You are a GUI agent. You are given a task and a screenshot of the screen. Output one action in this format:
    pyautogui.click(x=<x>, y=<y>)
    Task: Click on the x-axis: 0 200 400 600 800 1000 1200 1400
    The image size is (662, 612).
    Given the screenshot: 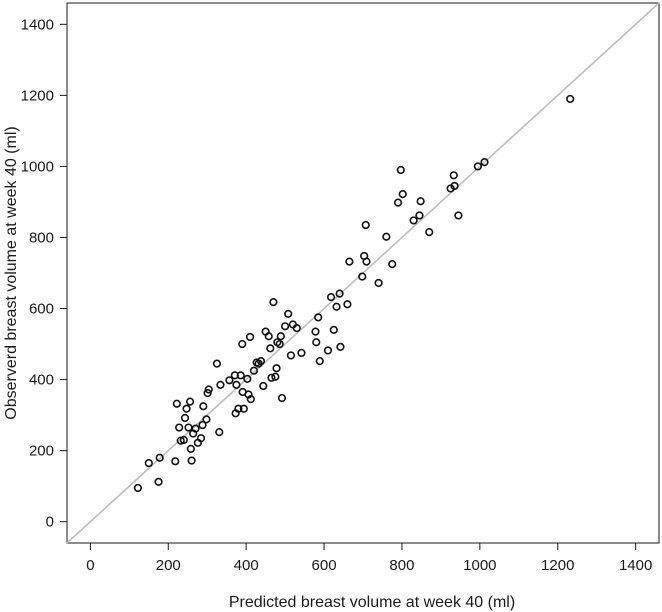 What is the action you would take?
    pyautogui.click(x=369, y=558)
    